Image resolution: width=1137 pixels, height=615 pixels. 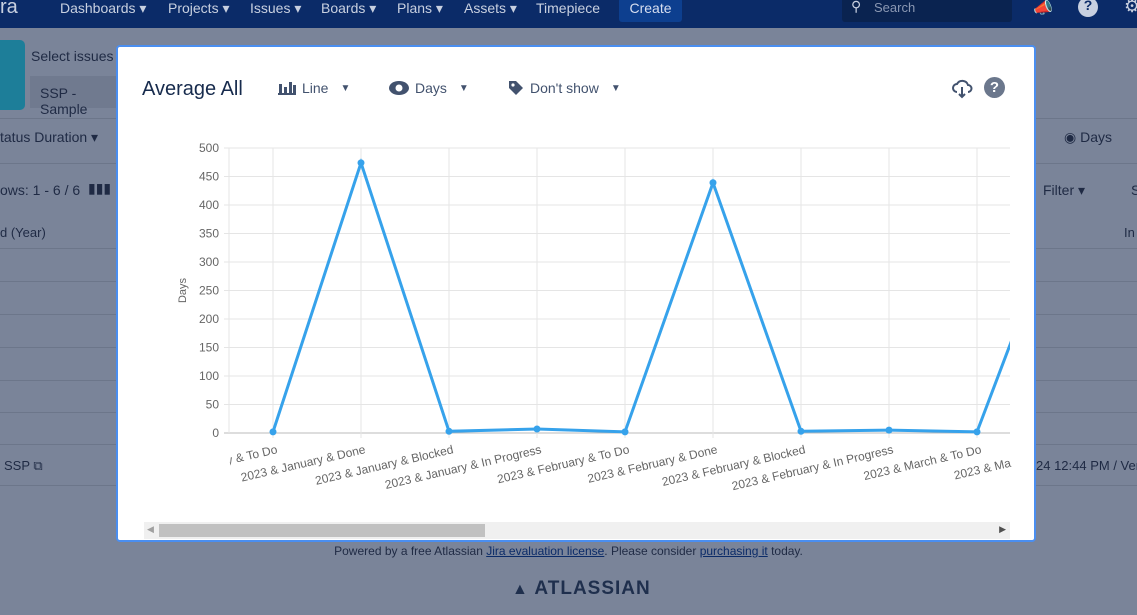 I want to click on y-tick-label: 100, so click(x=209, y=376).